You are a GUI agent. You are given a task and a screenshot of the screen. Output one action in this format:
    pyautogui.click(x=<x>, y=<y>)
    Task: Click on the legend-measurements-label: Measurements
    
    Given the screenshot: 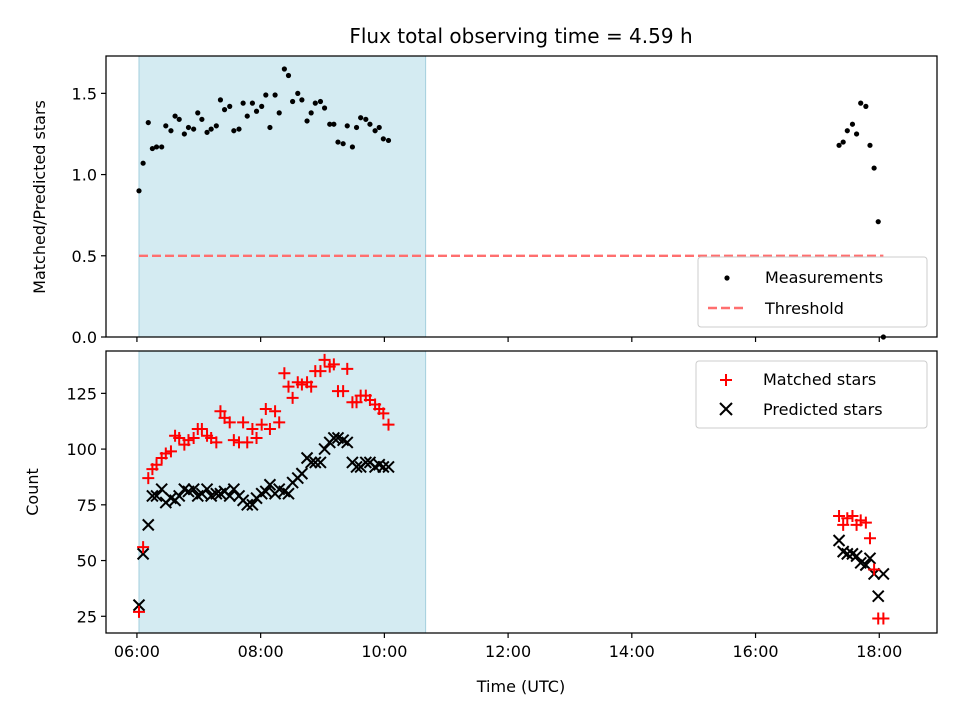 What is the action you would take?
    pyautogui.click(x=824, y=277)
    